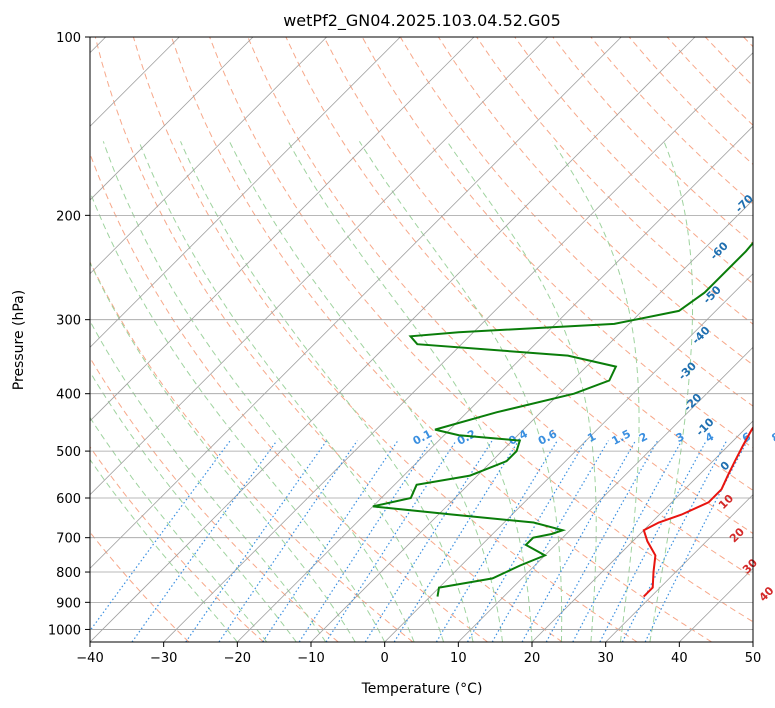  What do you see at coordinates (68, 452) in the screenshot?
I see `y-tick-label: 500` at bounding box center [68, 452].